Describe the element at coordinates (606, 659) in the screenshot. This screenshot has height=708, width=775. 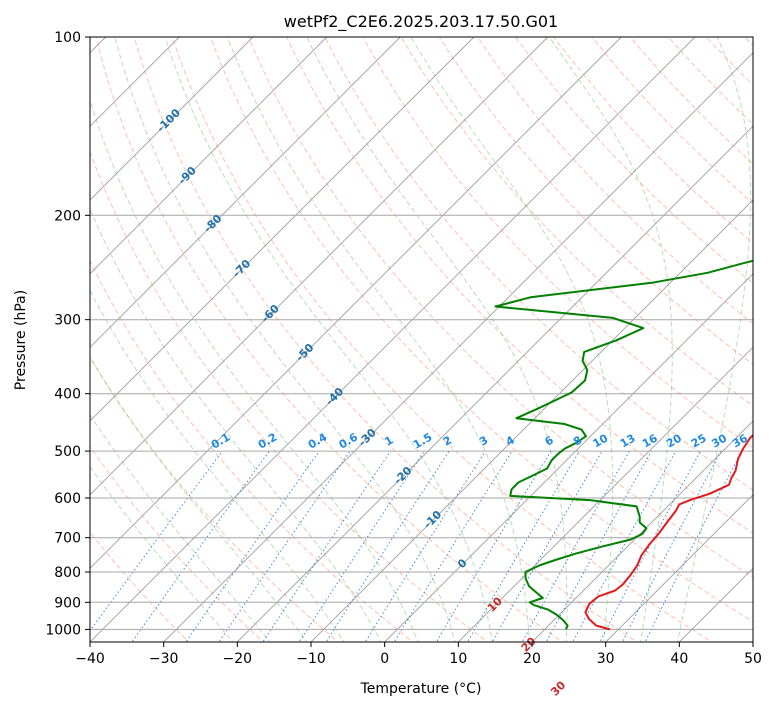
I see `x-tick-label: 30` at that location.